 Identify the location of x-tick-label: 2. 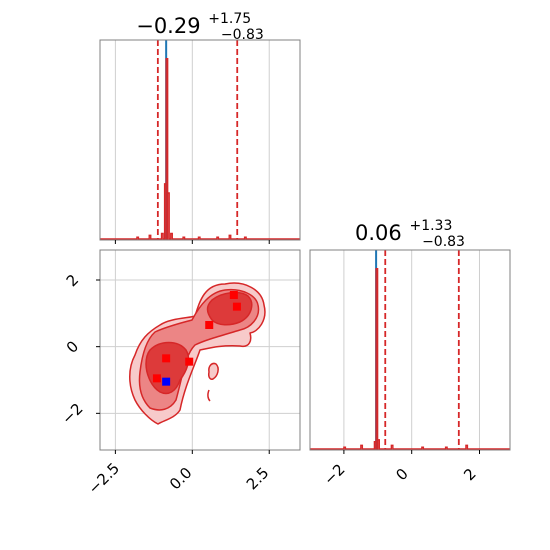
(469, 474).